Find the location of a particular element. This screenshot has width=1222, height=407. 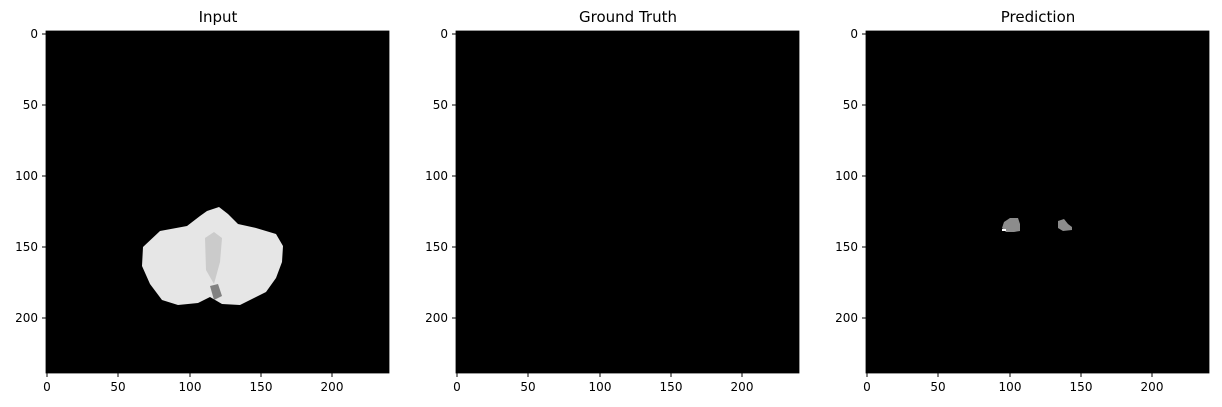

brain-dark-spot is located at coordinates (216, 292).